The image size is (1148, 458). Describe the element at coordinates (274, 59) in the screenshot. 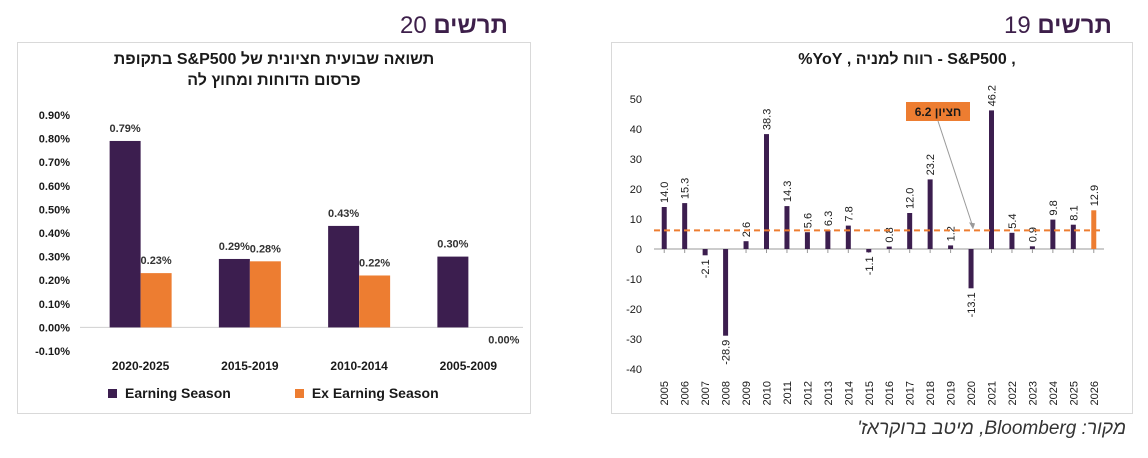

I see `chart-20-title-line-1: תשואה שבועית חציונית של S&P500 בתקופת` at that location.